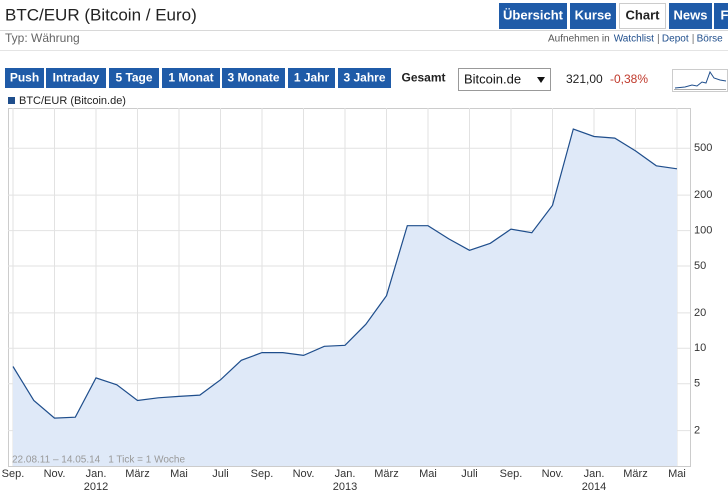  Describe the element at coordinates (541, 80) in the screenshot. I see `select-arrow` at that location.